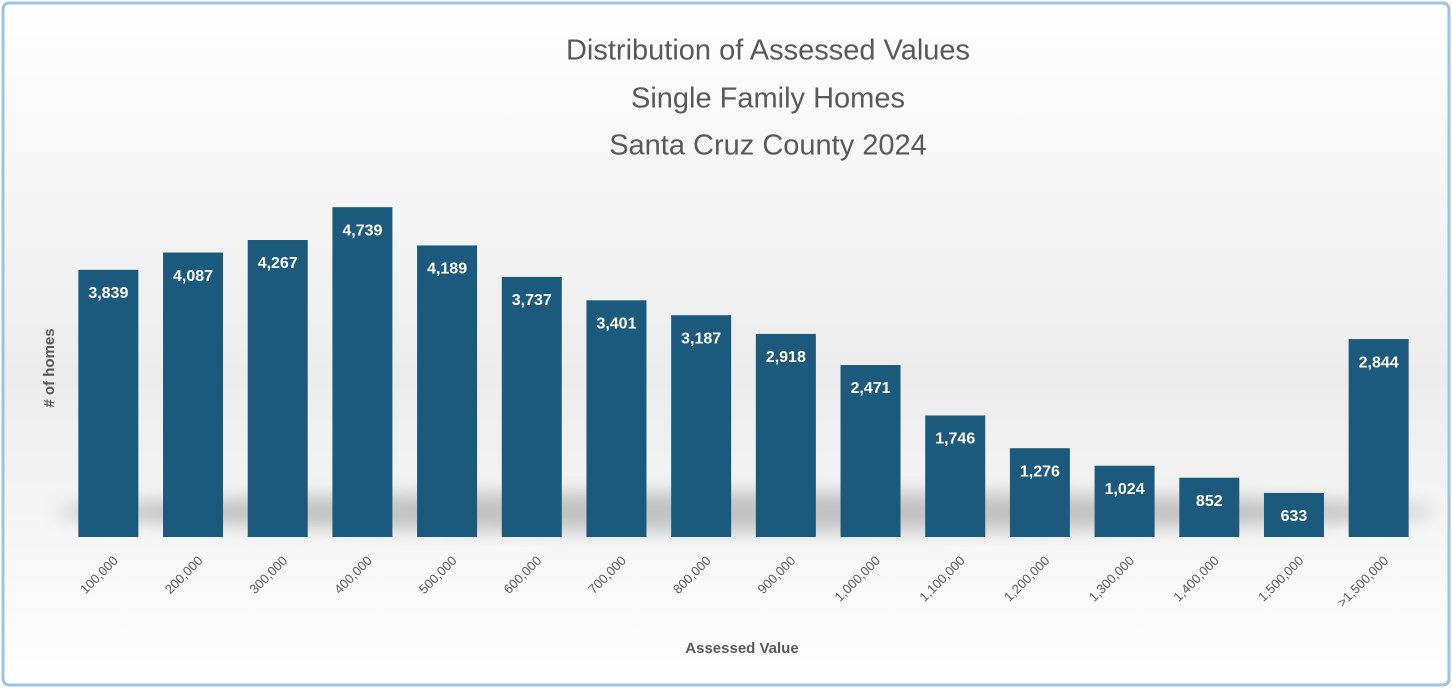 The width and height of the screenshot is (1452, 688). Describe the element at coordinates (447, 269) in the screenshot. I see `value-label: 4,189` at that location.